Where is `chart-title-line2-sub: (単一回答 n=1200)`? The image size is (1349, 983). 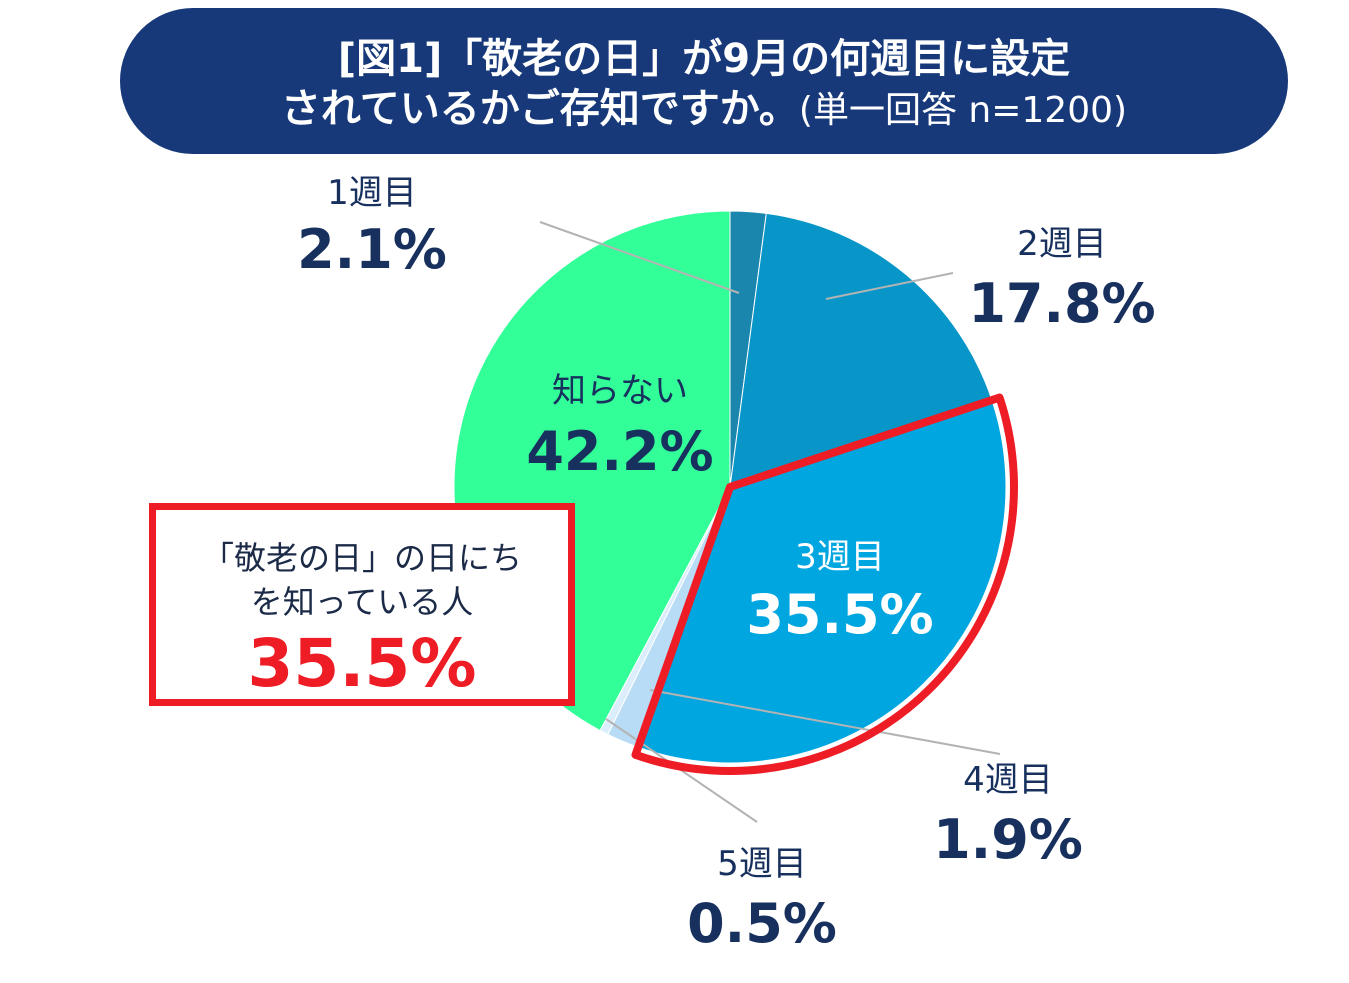 chart-title-line2-sub: (単一回答 n=1200) is located at coordinates (963, 110).